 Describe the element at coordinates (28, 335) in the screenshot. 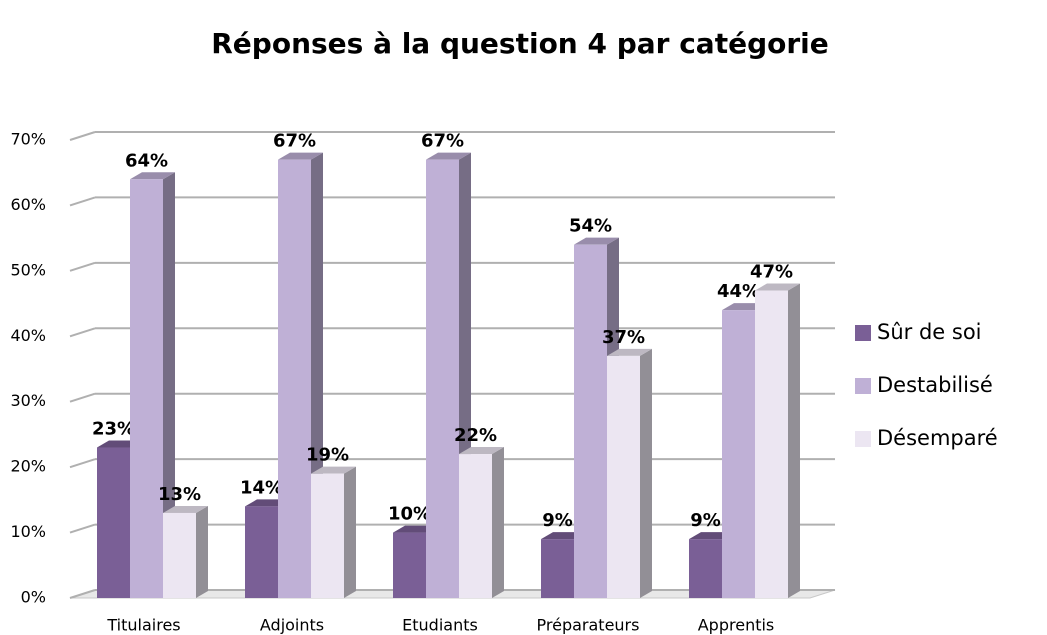

I see `y-tick-label: 40%` at that location.